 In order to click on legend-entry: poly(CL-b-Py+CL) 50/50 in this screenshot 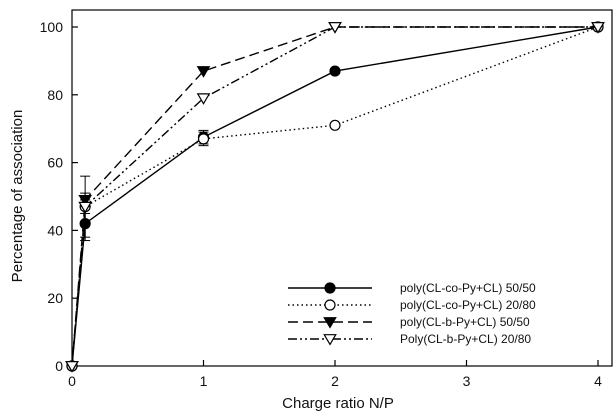, I will do `click(409, 322)`.